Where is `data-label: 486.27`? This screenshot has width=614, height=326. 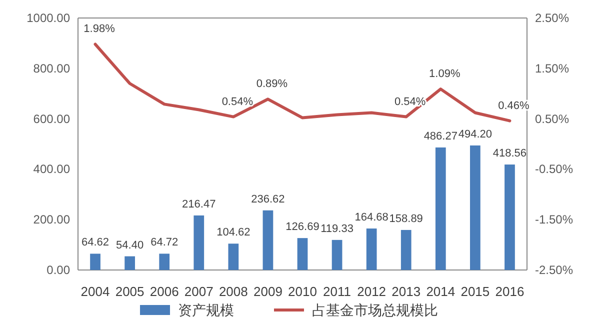 data-label: 486.27 is located at coordinates (441, 136).